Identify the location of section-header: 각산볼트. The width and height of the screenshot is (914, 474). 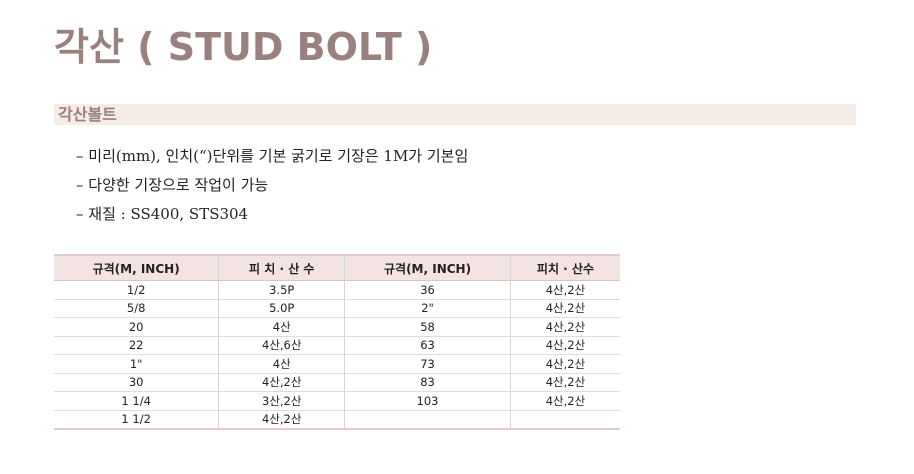
(455, 114).